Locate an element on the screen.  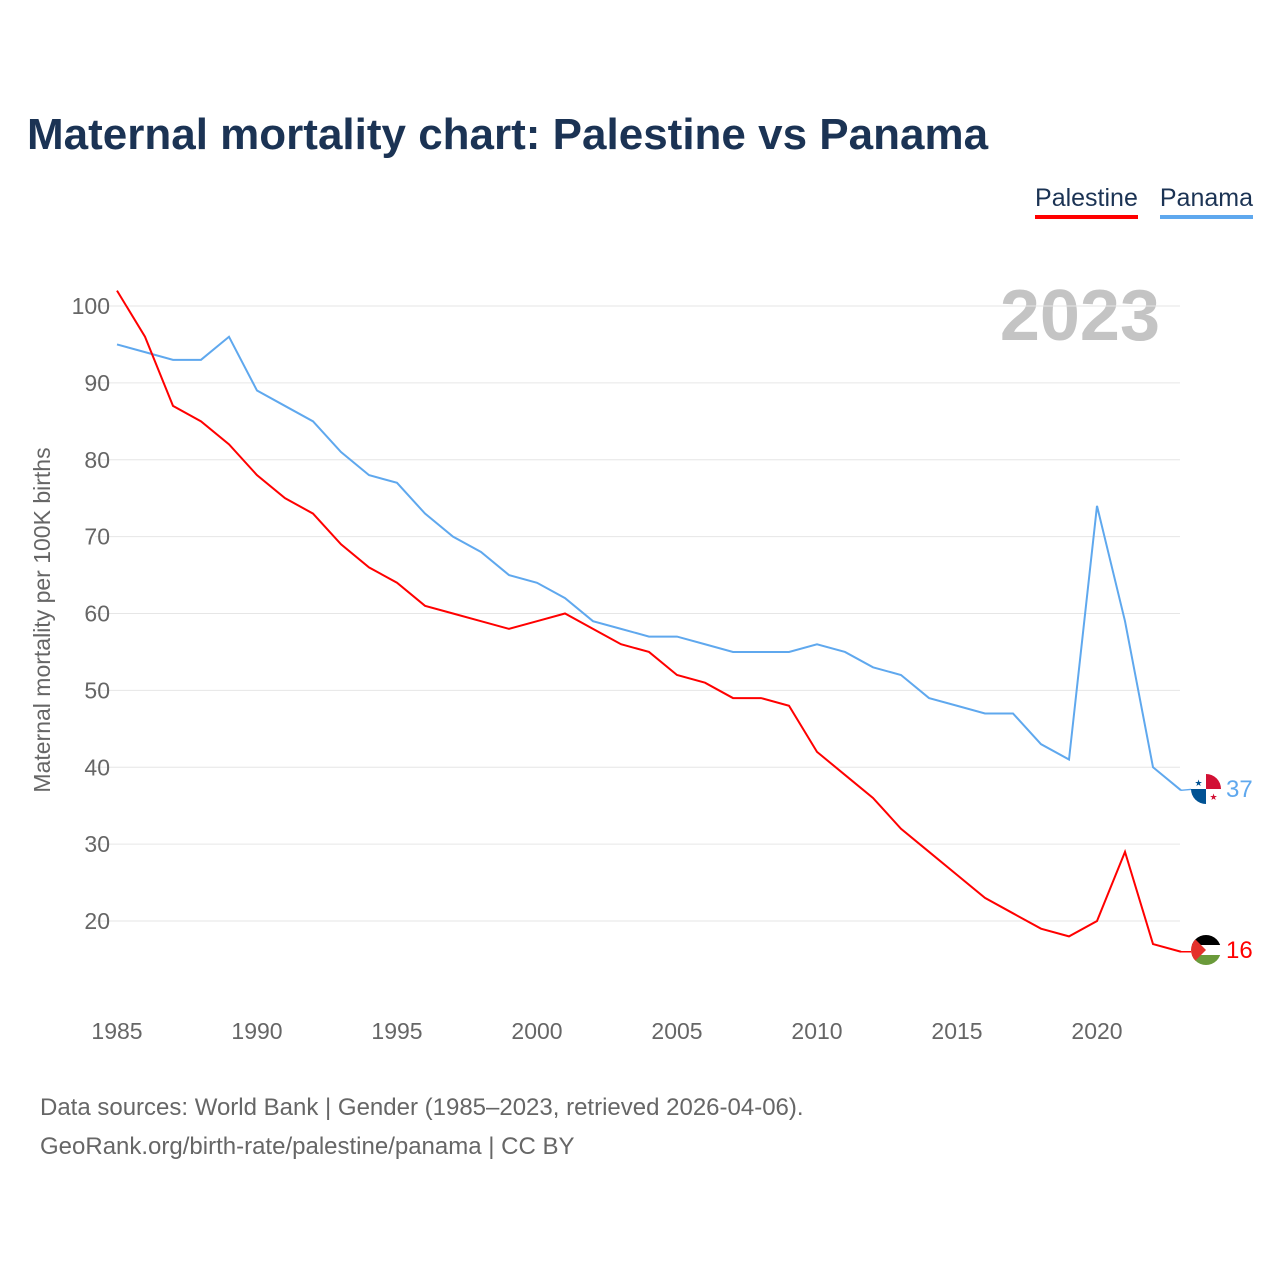
y-tick-label: 100 is located at coordinates (91, 306).